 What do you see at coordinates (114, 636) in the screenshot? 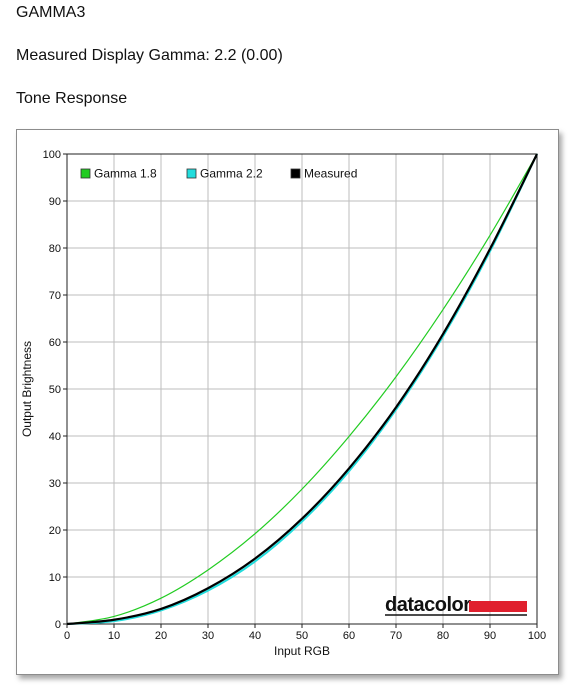
I see `x-tick-label: 10` at bounding box center [114, 636].